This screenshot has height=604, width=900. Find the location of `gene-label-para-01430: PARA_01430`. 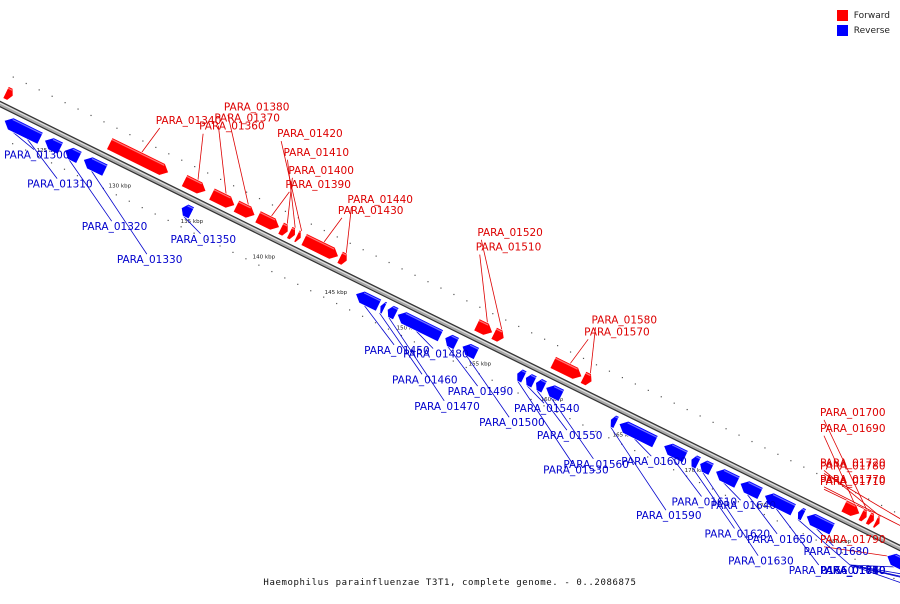

gene-label-para-01430: PARA_01430 is located at coordinates (371, 211).